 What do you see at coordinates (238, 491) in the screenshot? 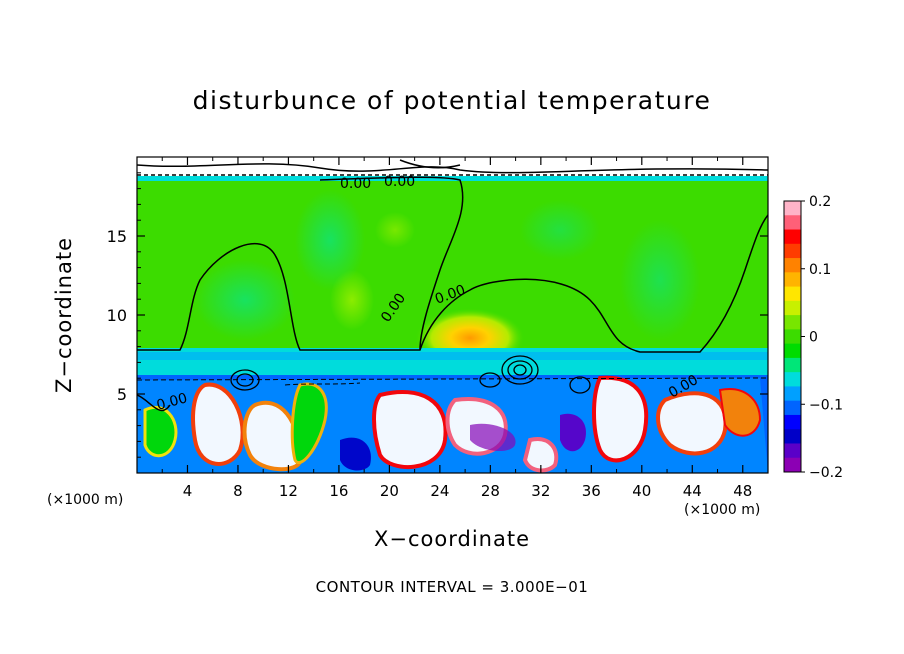
I see `x-tick-label: 8` at bounding box center [238, 491].